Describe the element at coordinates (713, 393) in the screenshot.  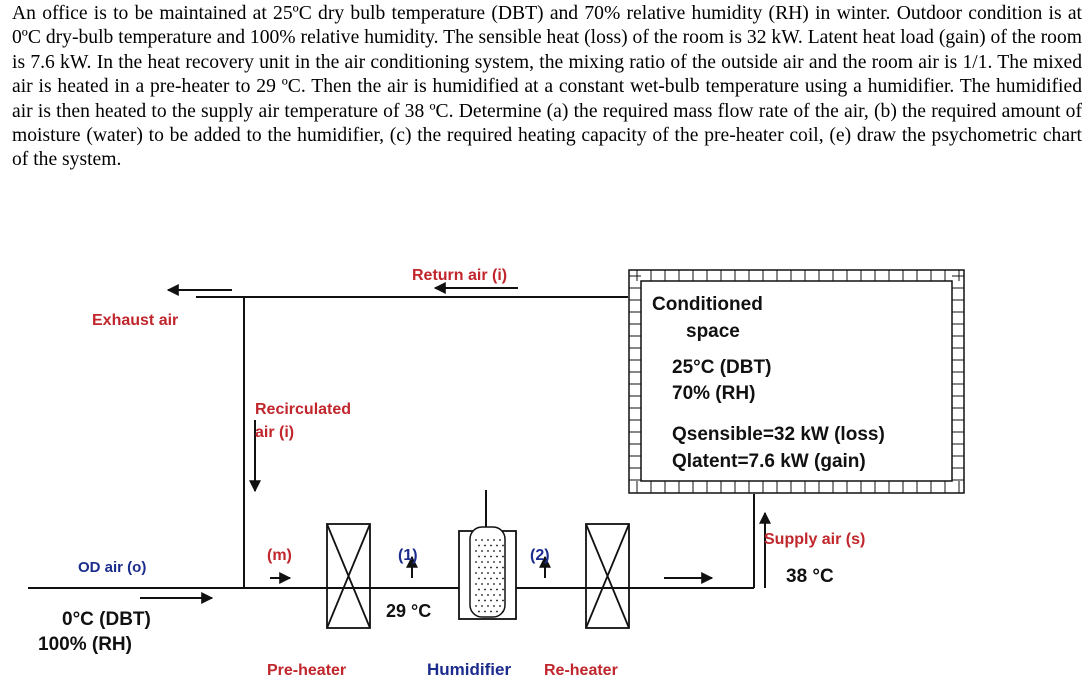
I see `room-rh: 70% (RH)` at that location.